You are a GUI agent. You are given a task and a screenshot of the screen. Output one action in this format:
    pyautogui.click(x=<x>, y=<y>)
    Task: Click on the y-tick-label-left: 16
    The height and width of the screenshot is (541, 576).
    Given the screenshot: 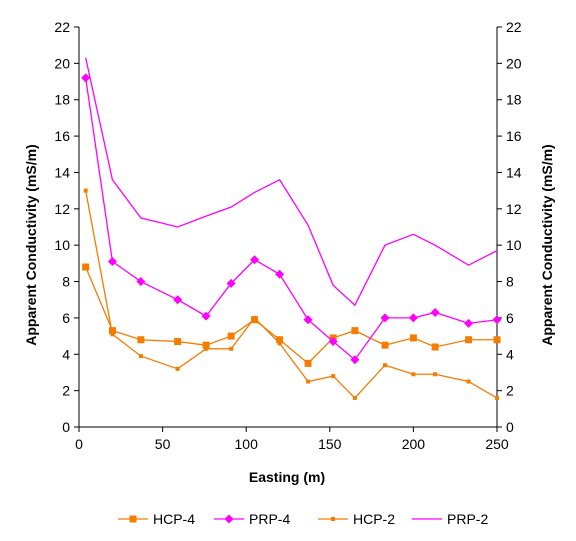 What is the action you would take?
    pyautogui.click(x=62, y=136)
    